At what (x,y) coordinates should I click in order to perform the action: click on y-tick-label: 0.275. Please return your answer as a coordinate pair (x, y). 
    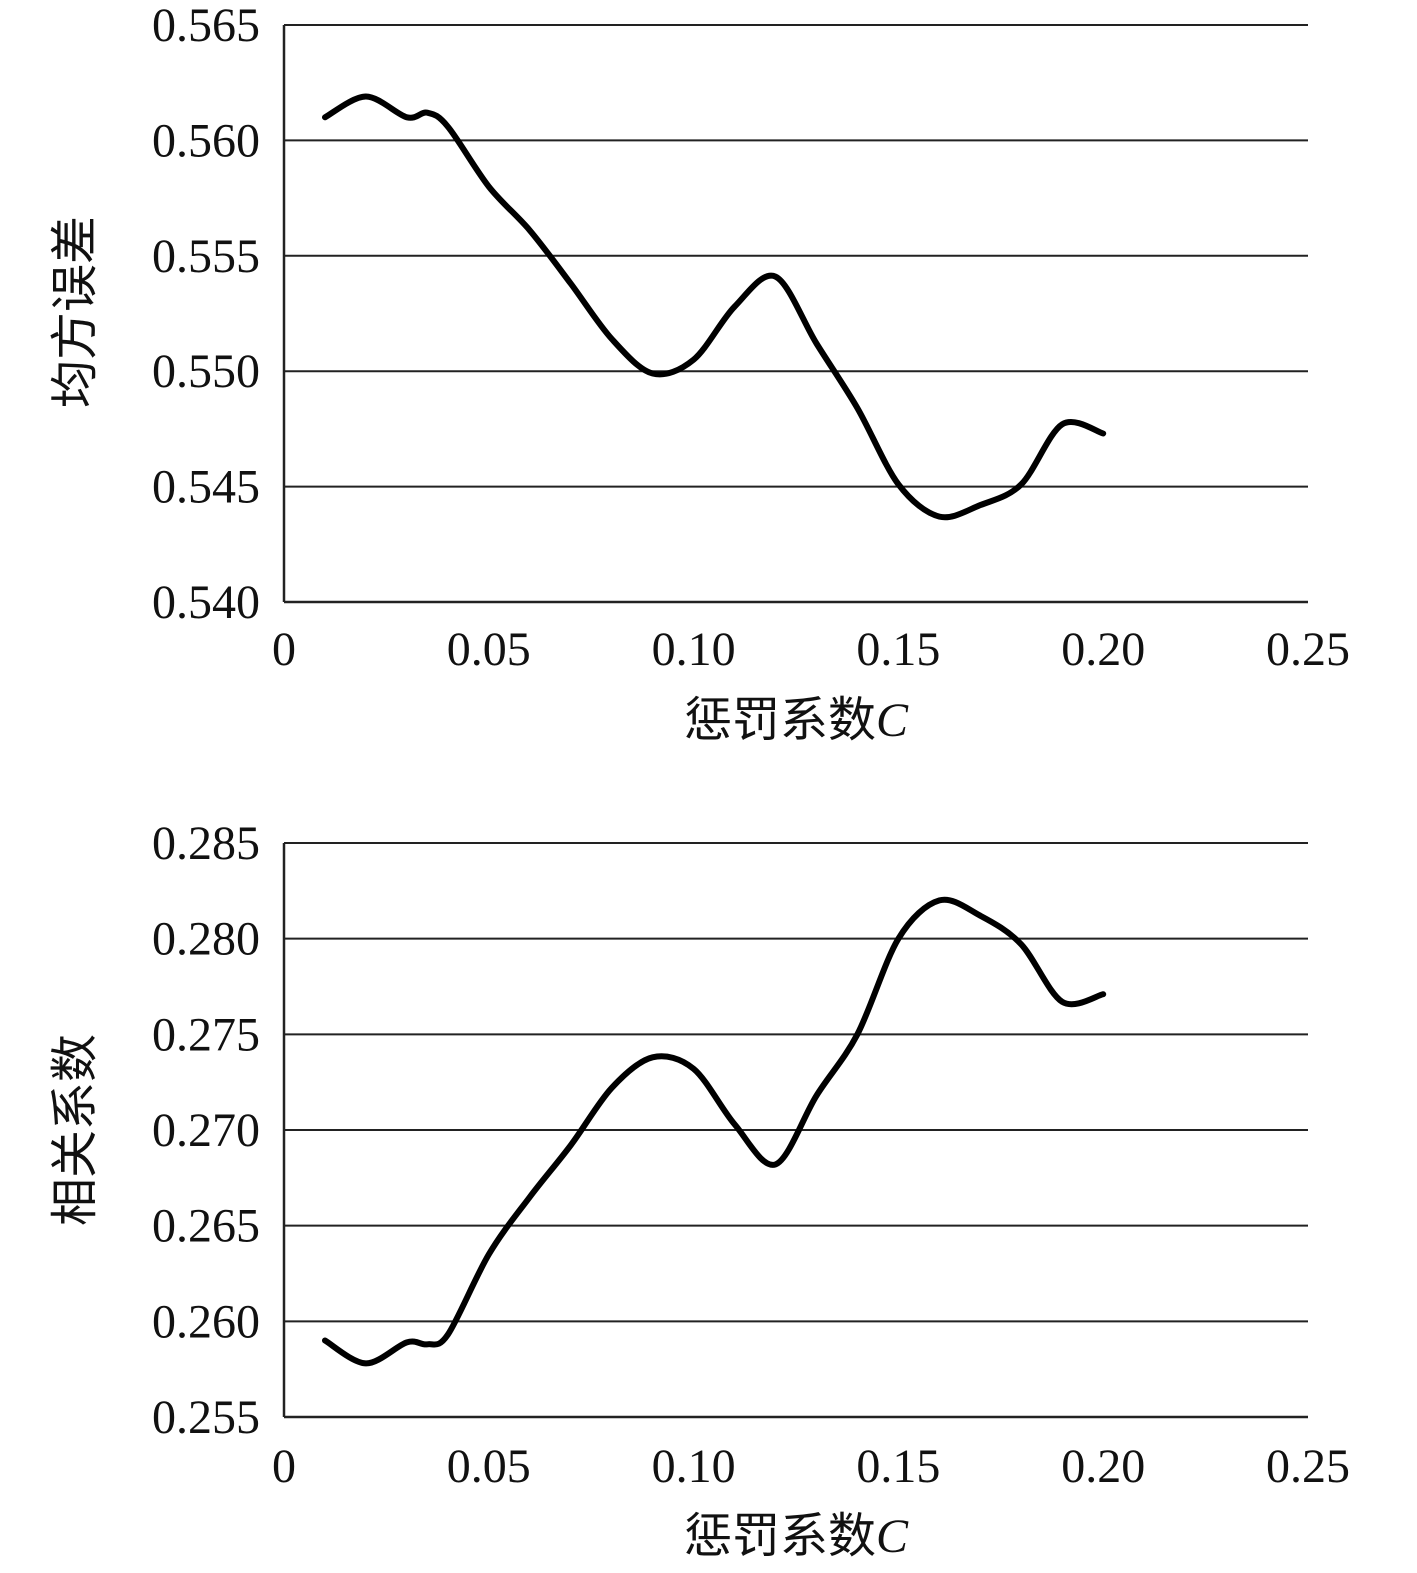
    Looking at the image, I should click on (206, 1034).